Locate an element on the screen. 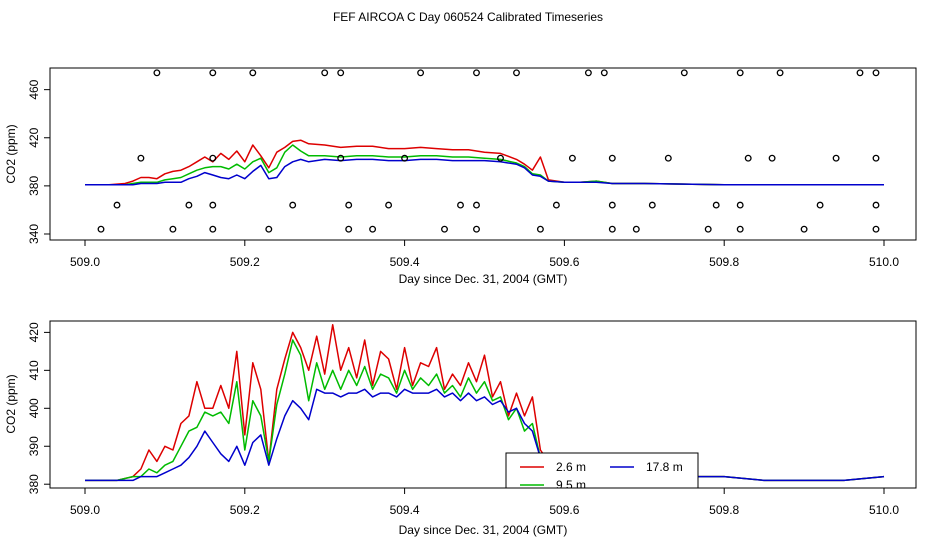 This screenshot has width=936, height=540. legend-label: 17.8 m is located at coordinates (664, 467).